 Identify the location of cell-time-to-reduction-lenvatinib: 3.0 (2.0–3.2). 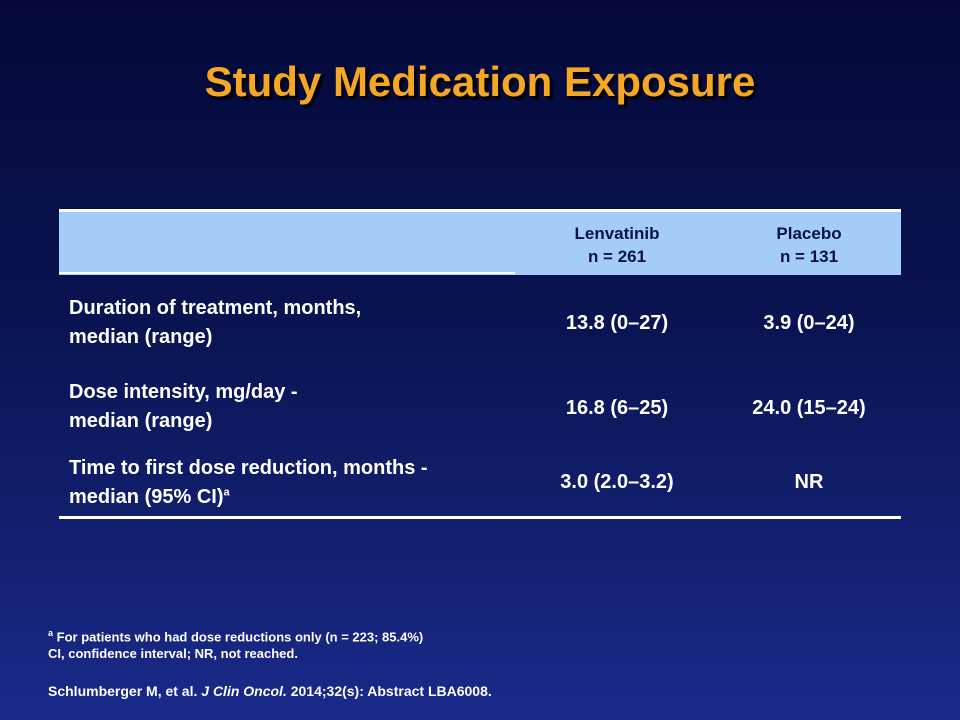
(617, 482).